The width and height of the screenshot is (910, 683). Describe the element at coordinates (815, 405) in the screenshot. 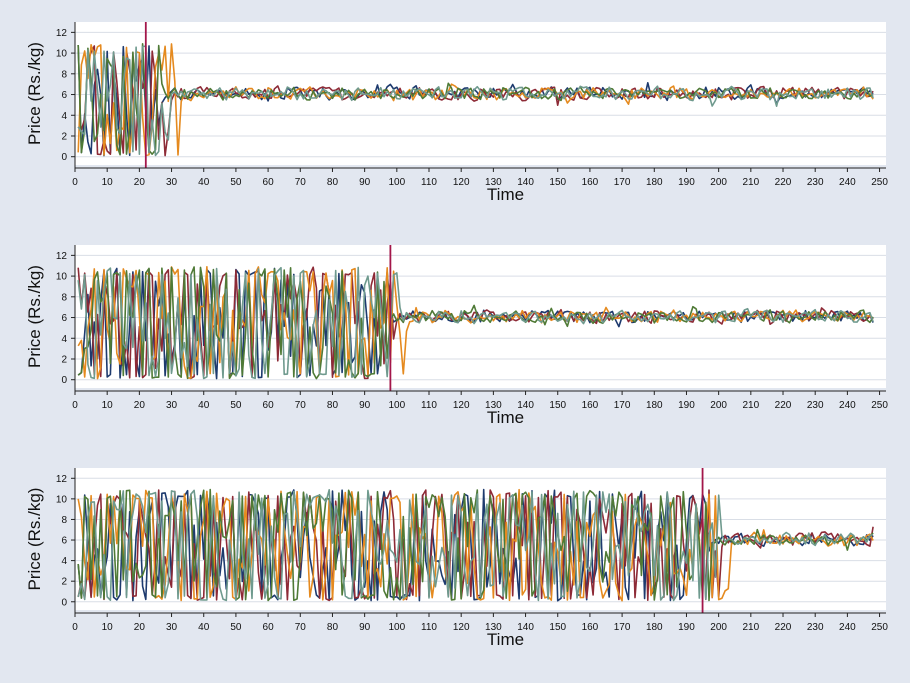

I see `x-tick-label: 230` at that location.